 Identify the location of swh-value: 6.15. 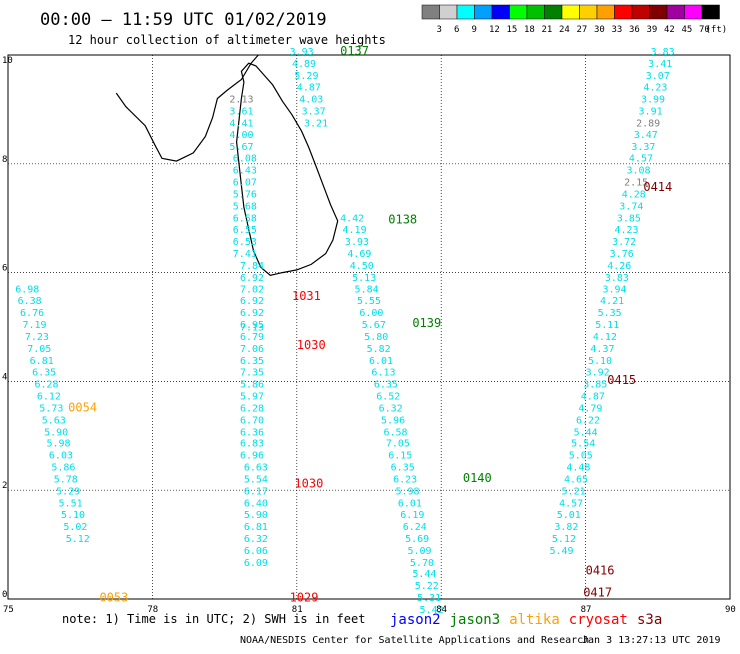
(400, 456).